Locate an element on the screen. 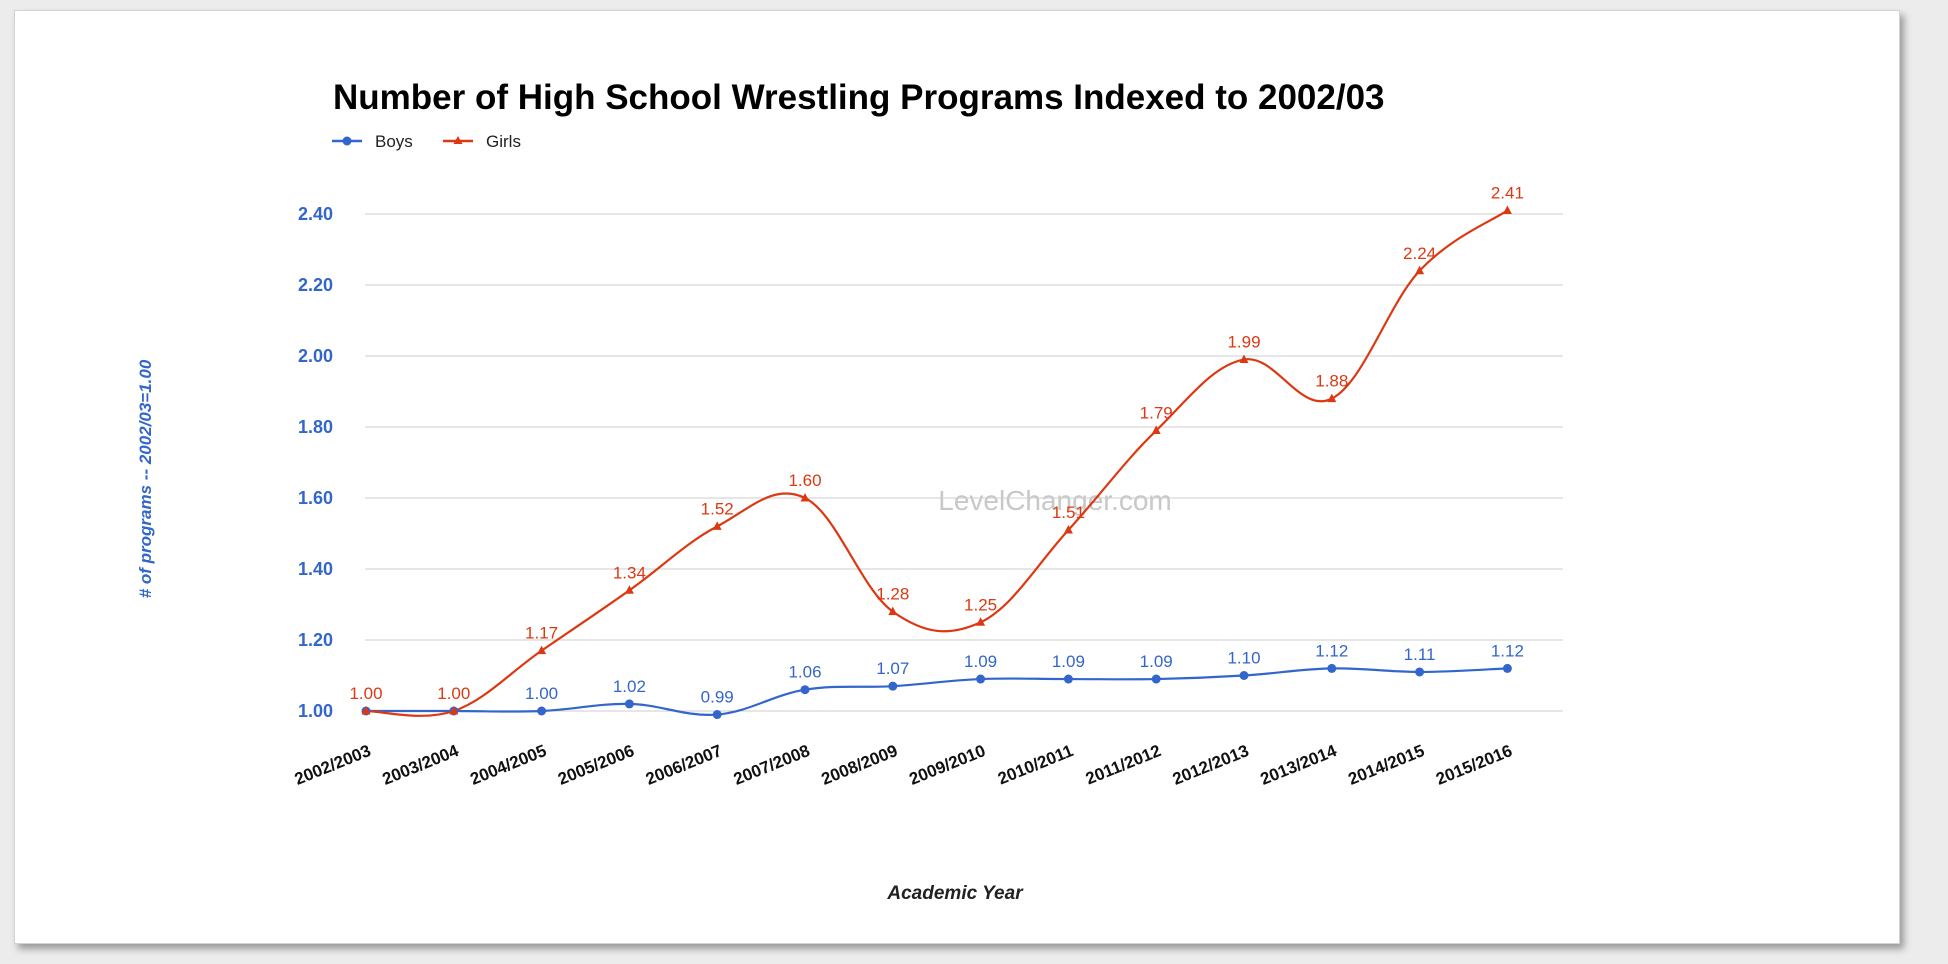  girls-data-label: 1.28 is located at coordinates (892, 594).